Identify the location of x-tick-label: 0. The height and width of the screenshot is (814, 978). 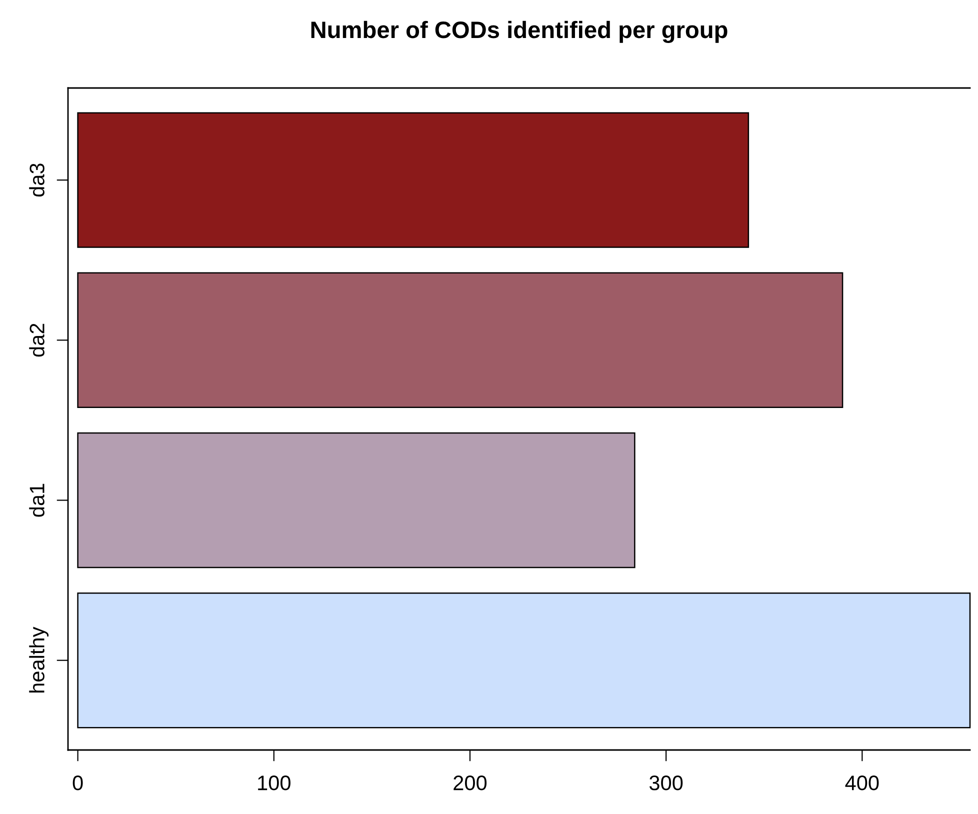
(77, 783).